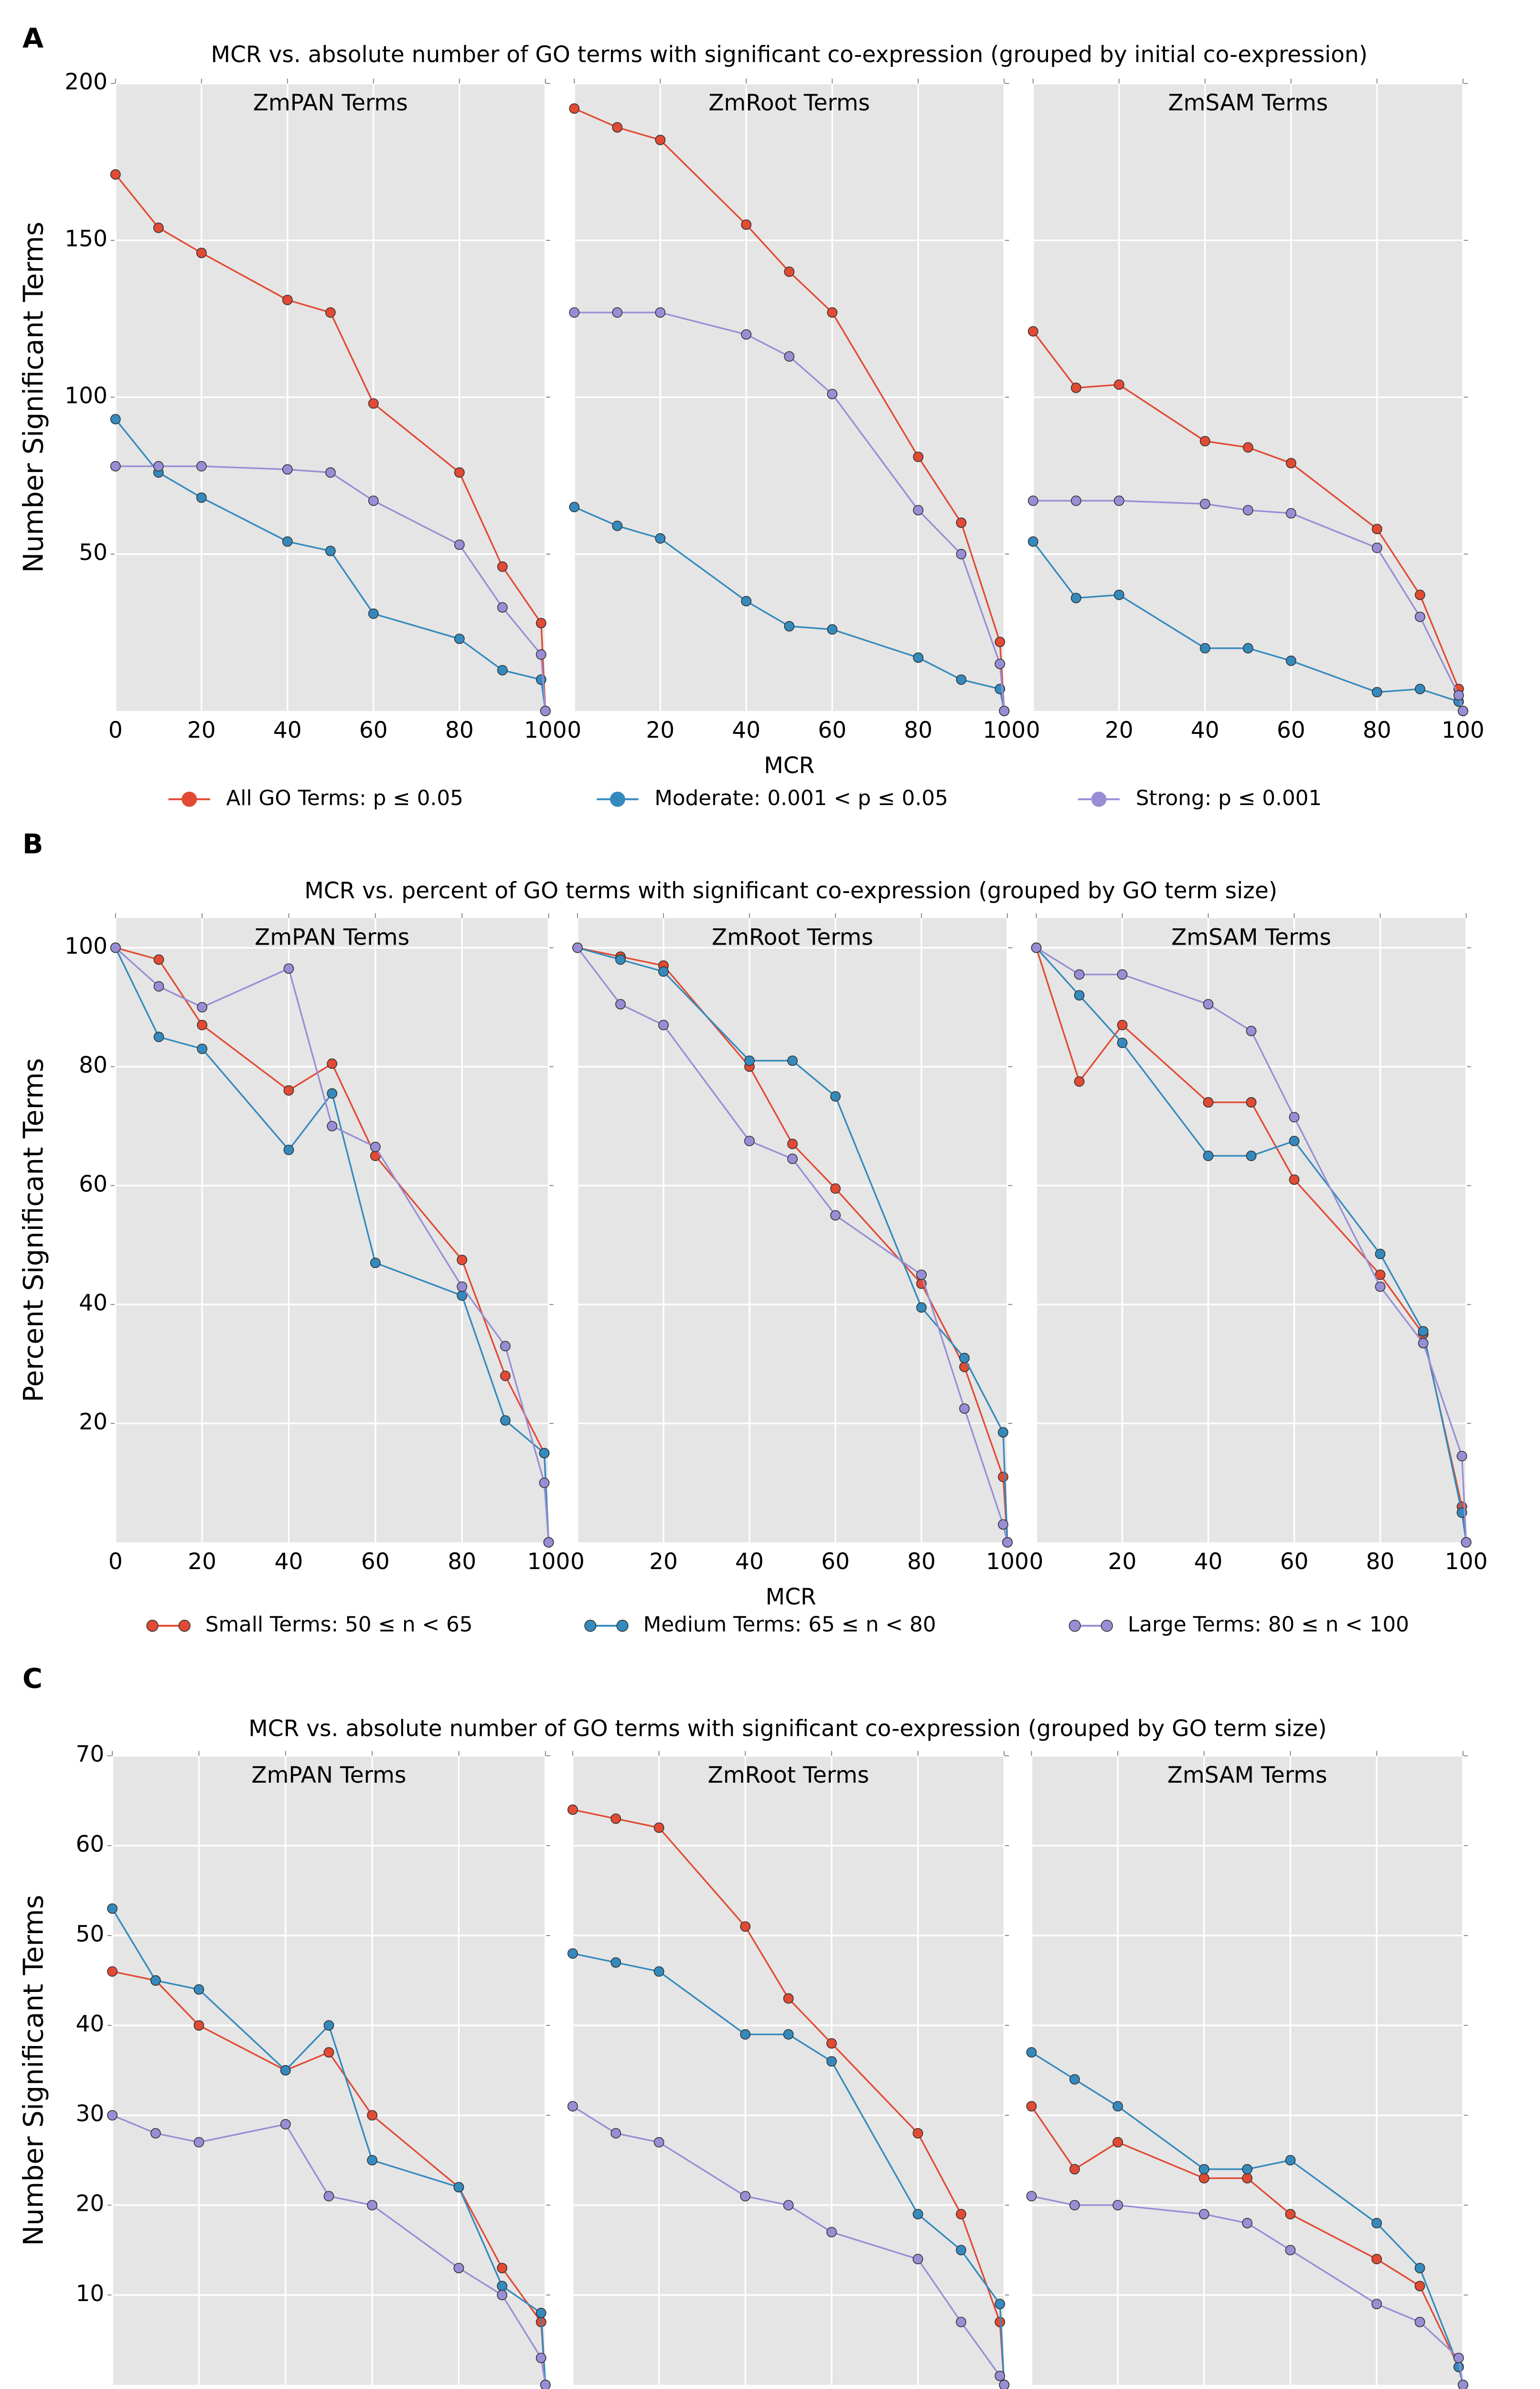 The height and width of the screenshot is (2389, 1540). I want to click on y-tick-label: 200, so click(85, 82).